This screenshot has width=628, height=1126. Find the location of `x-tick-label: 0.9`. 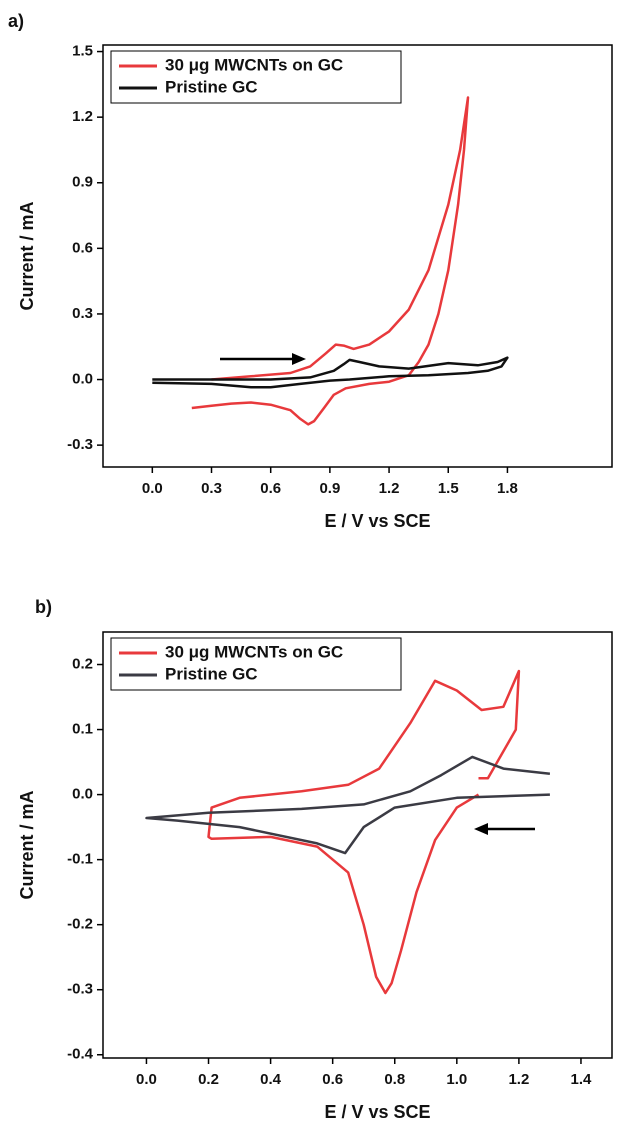

x-tick-label: 0.9 is located at coordinates (329, 488).